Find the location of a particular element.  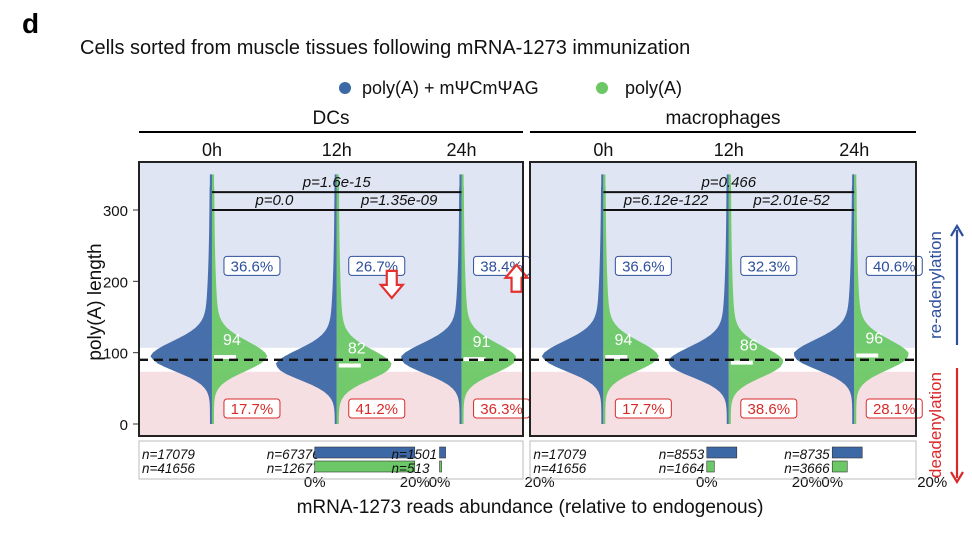

deadenylation-label: deadenylation is located at coordinates (935, 425).